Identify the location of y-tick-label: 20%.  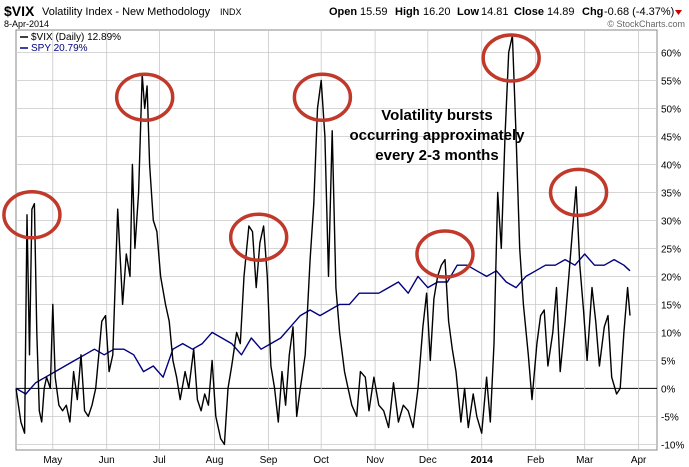
(671, 277).